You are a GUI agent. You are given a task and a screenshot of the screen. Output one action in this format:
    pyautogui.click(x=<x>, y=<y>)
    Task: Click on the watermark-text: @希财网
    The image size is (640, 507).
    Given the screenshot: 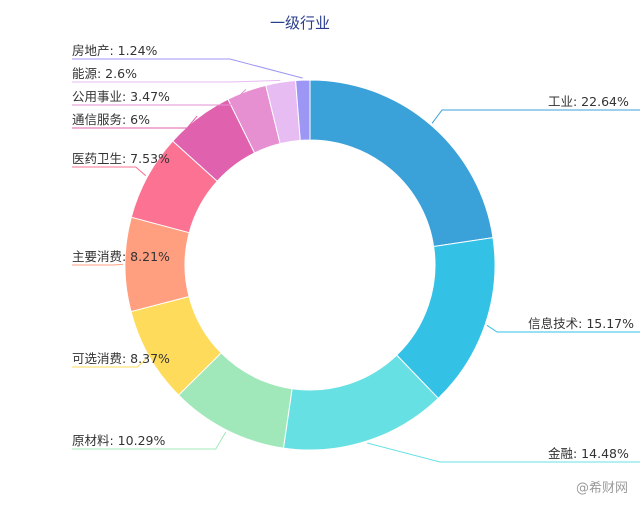 What is the action you would take?
    pyautogui.click(x=602, y=488)
    